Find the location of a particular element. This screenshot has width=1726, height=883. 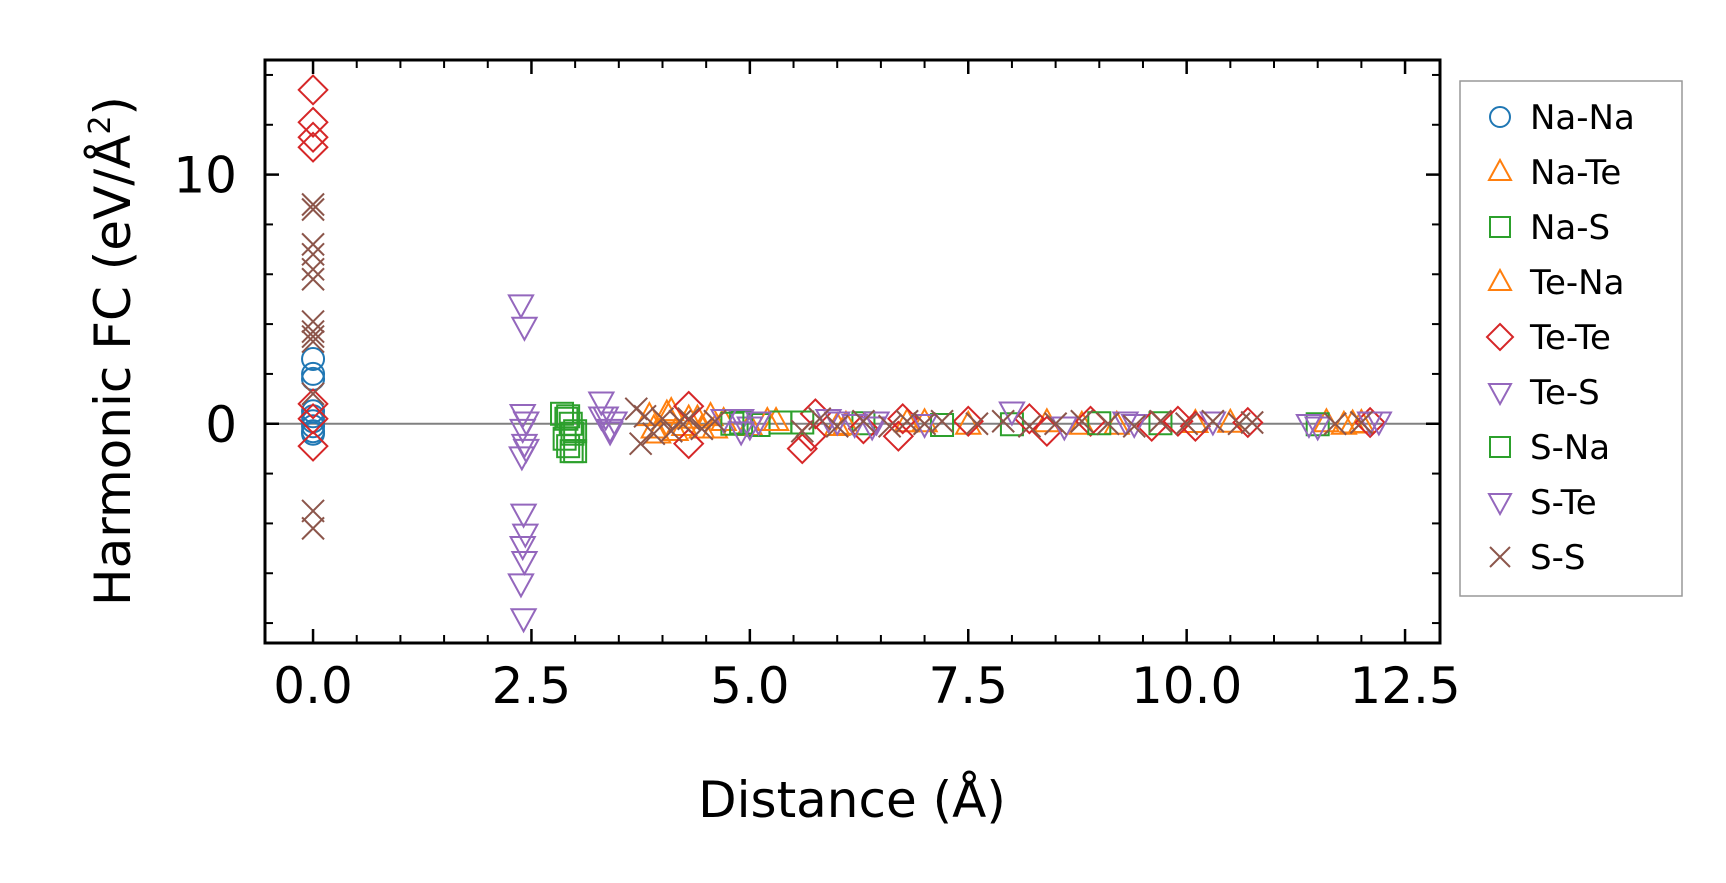

y-axis-title-main: Harmonic FC (eV/Å is located at coordinates (113, 370).